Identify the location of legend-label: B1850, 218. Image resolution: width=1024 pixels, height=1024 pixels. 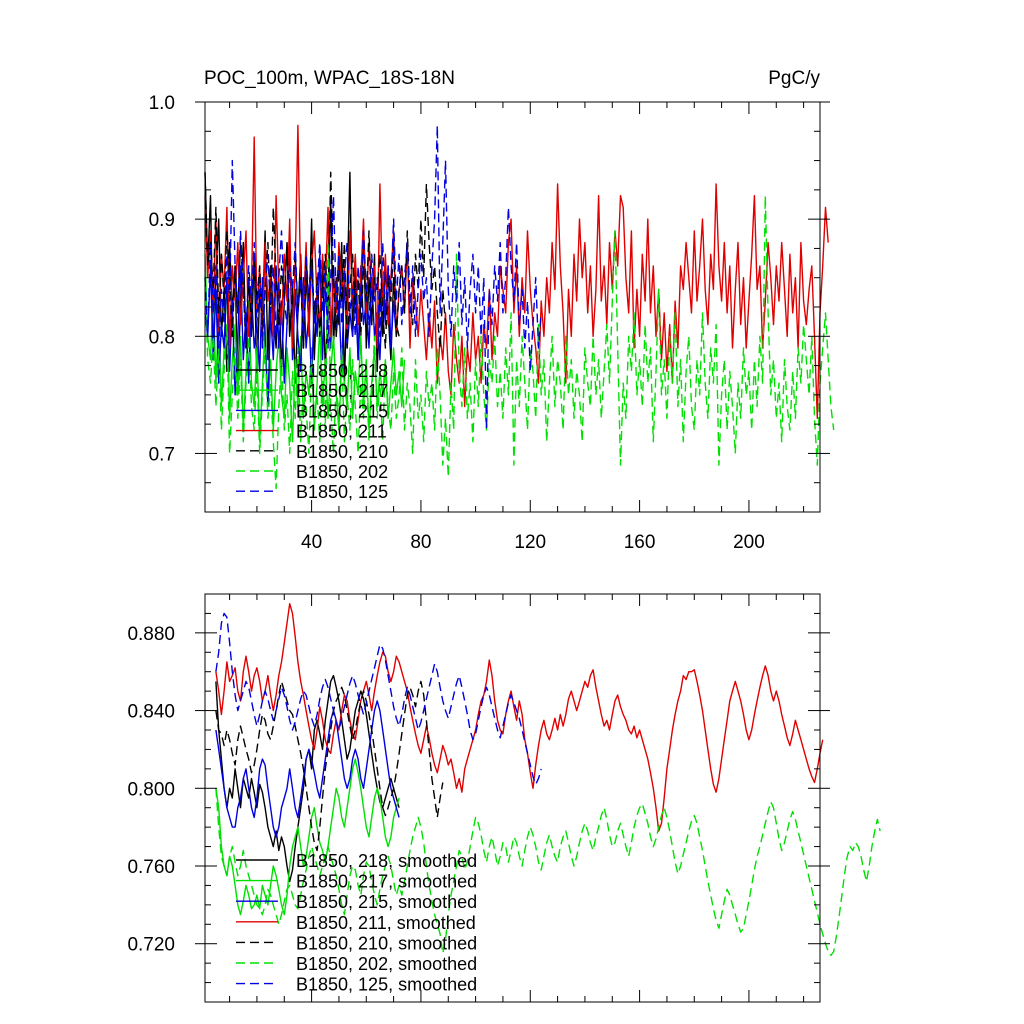
(342, 371).